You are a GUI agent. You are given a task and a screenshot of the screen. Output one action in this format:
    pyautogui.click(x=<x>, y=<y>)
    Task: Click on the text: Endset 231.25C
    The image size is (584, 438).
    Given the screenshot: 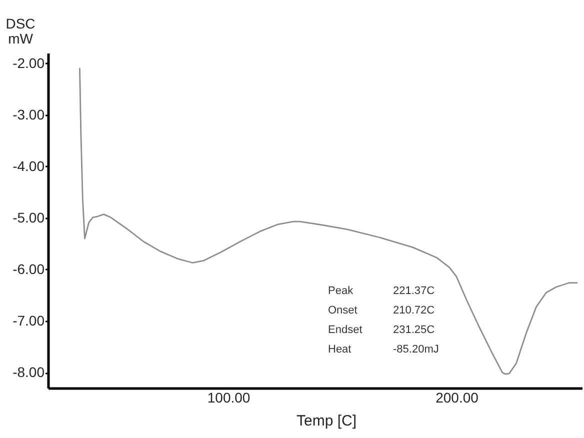 What is the action you would take?
    pyautogui.click(x=381, y=330)
    